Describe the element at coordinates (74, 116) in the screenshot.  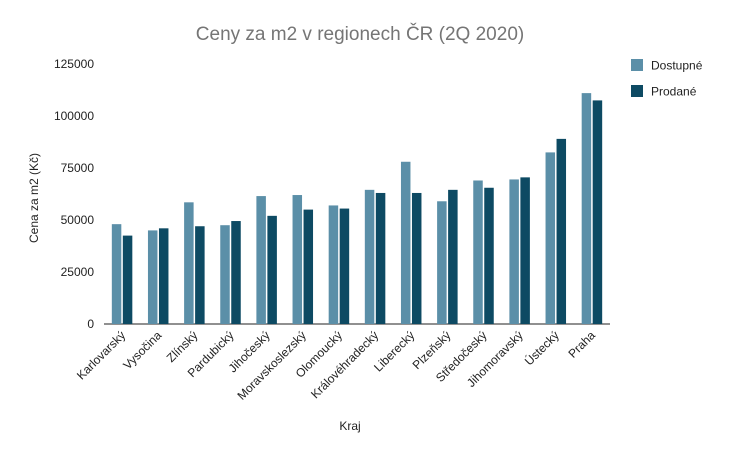
I see `y-tick-label: 100000` at that location.